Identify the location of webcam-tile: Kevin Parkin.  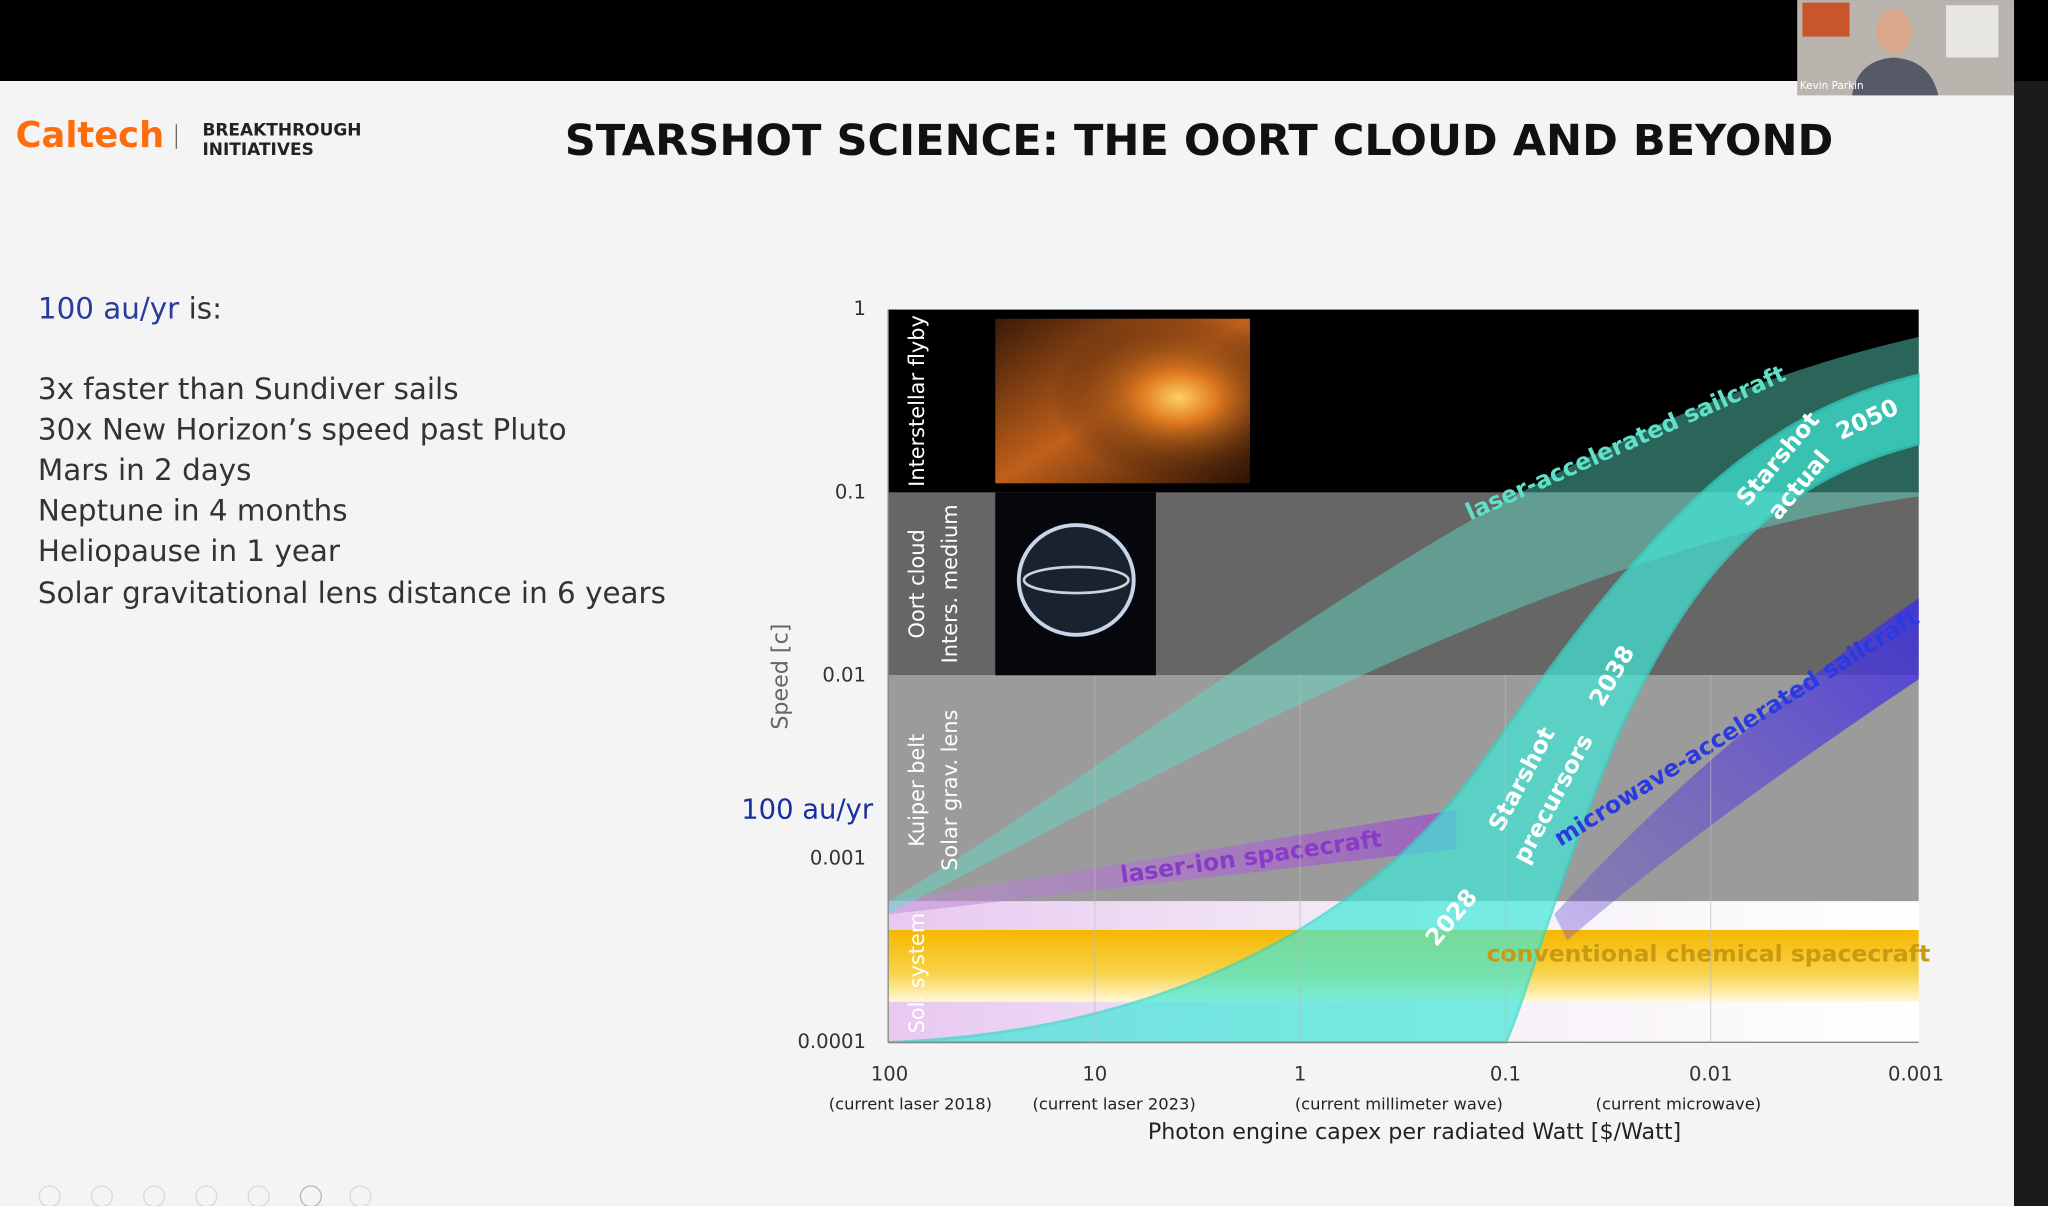
(1906, 48).